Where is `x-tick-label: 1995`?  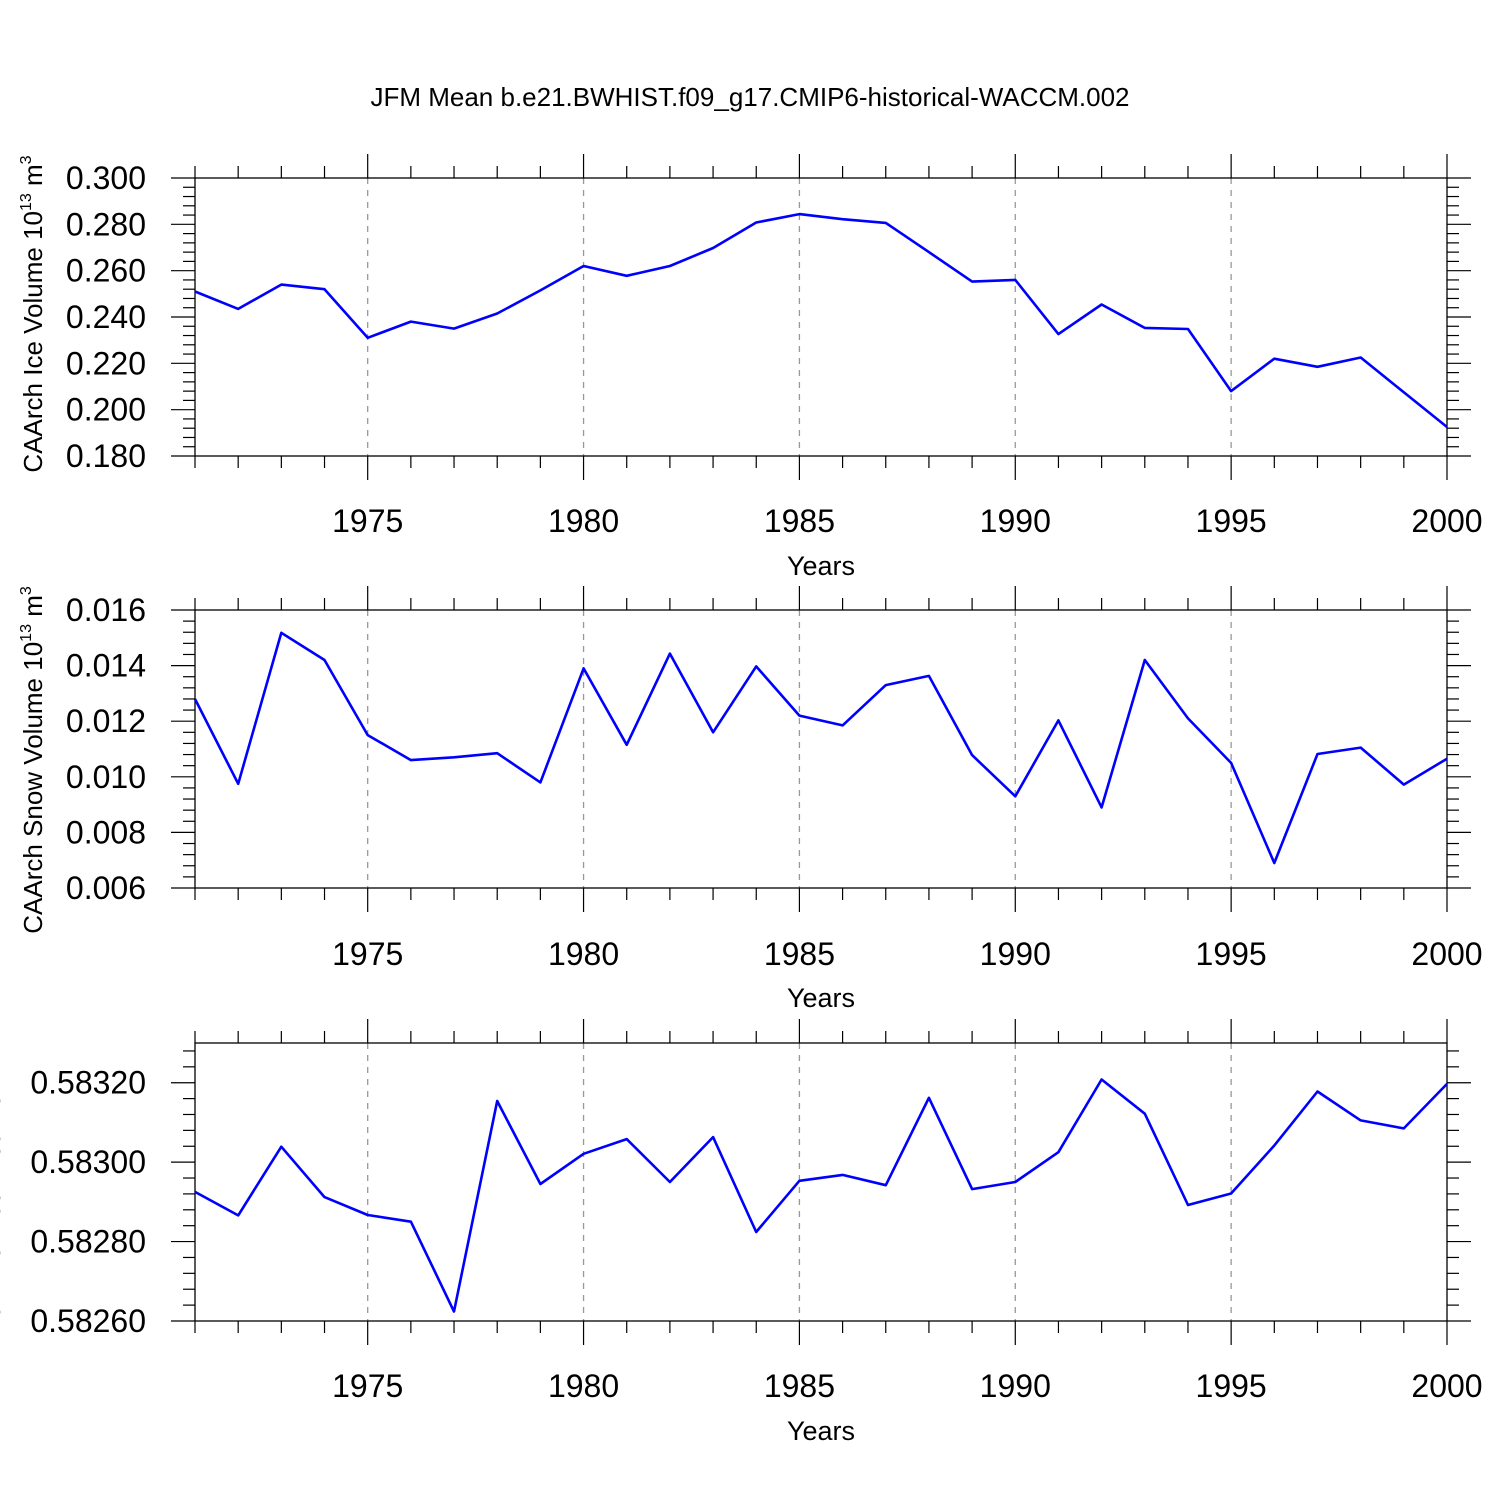 x-tick-label: 1995 is located at coordinates (1231, 954).